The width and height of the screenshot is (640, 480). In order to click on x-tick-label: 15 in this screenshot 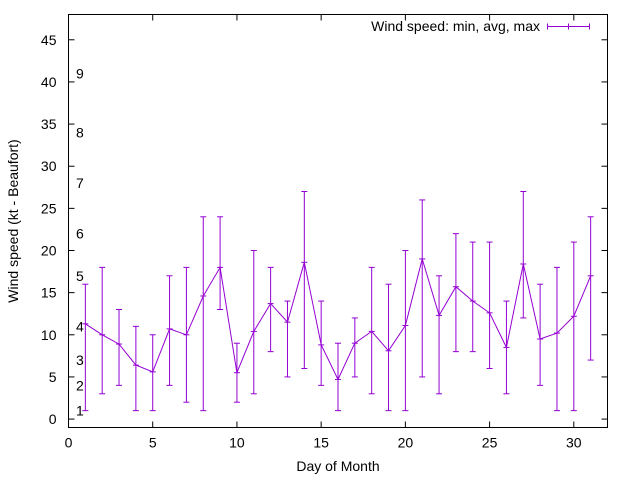, I will do `click(321, 443)`.